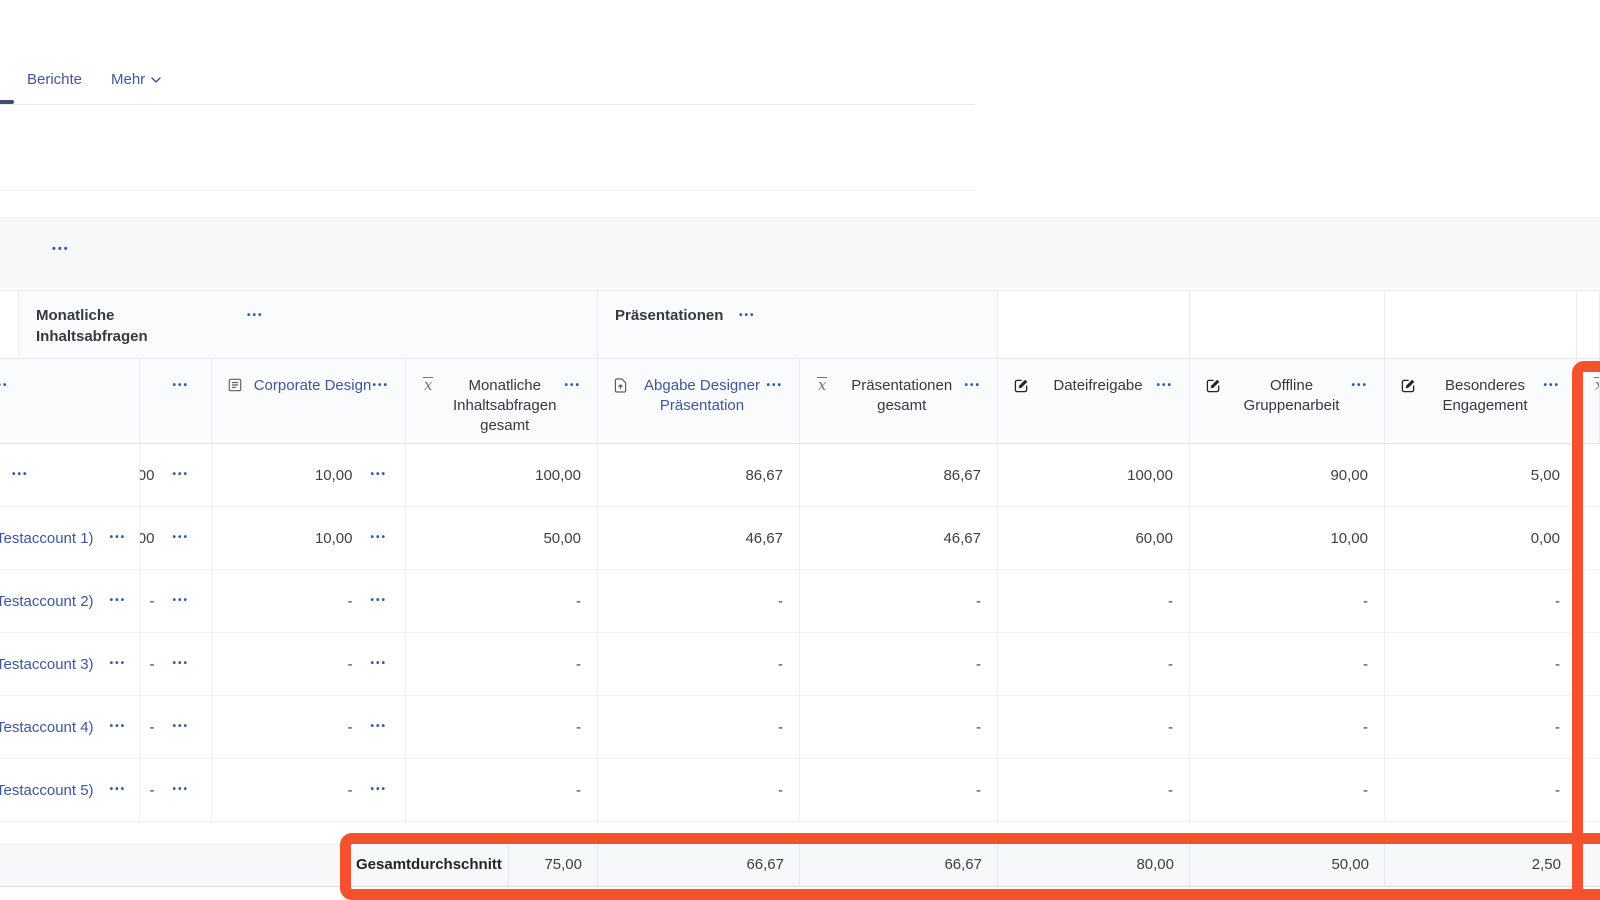 The image size is (1600, 900). What do you see at coordinates (1546, 864) in the screenshot?
I see `overall-average-value: 2,50` at bounding box center [1546, 864].